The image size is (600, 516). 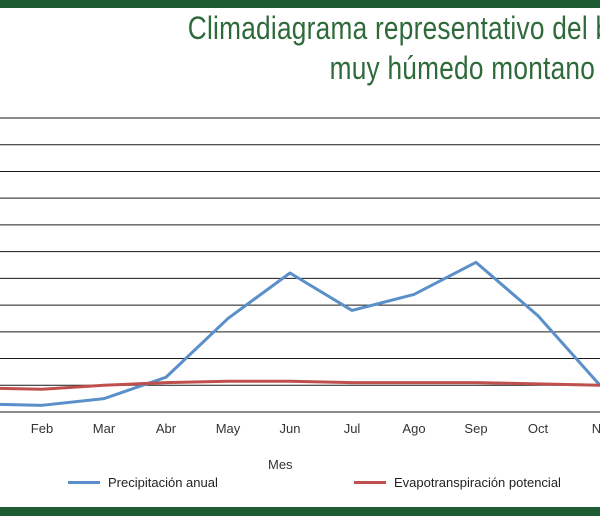 What do you see at coordinates (163, 482) in the screenshot?
I see `legend-label-precipitation: Precipitación anual` at bounding box center [163, 482].